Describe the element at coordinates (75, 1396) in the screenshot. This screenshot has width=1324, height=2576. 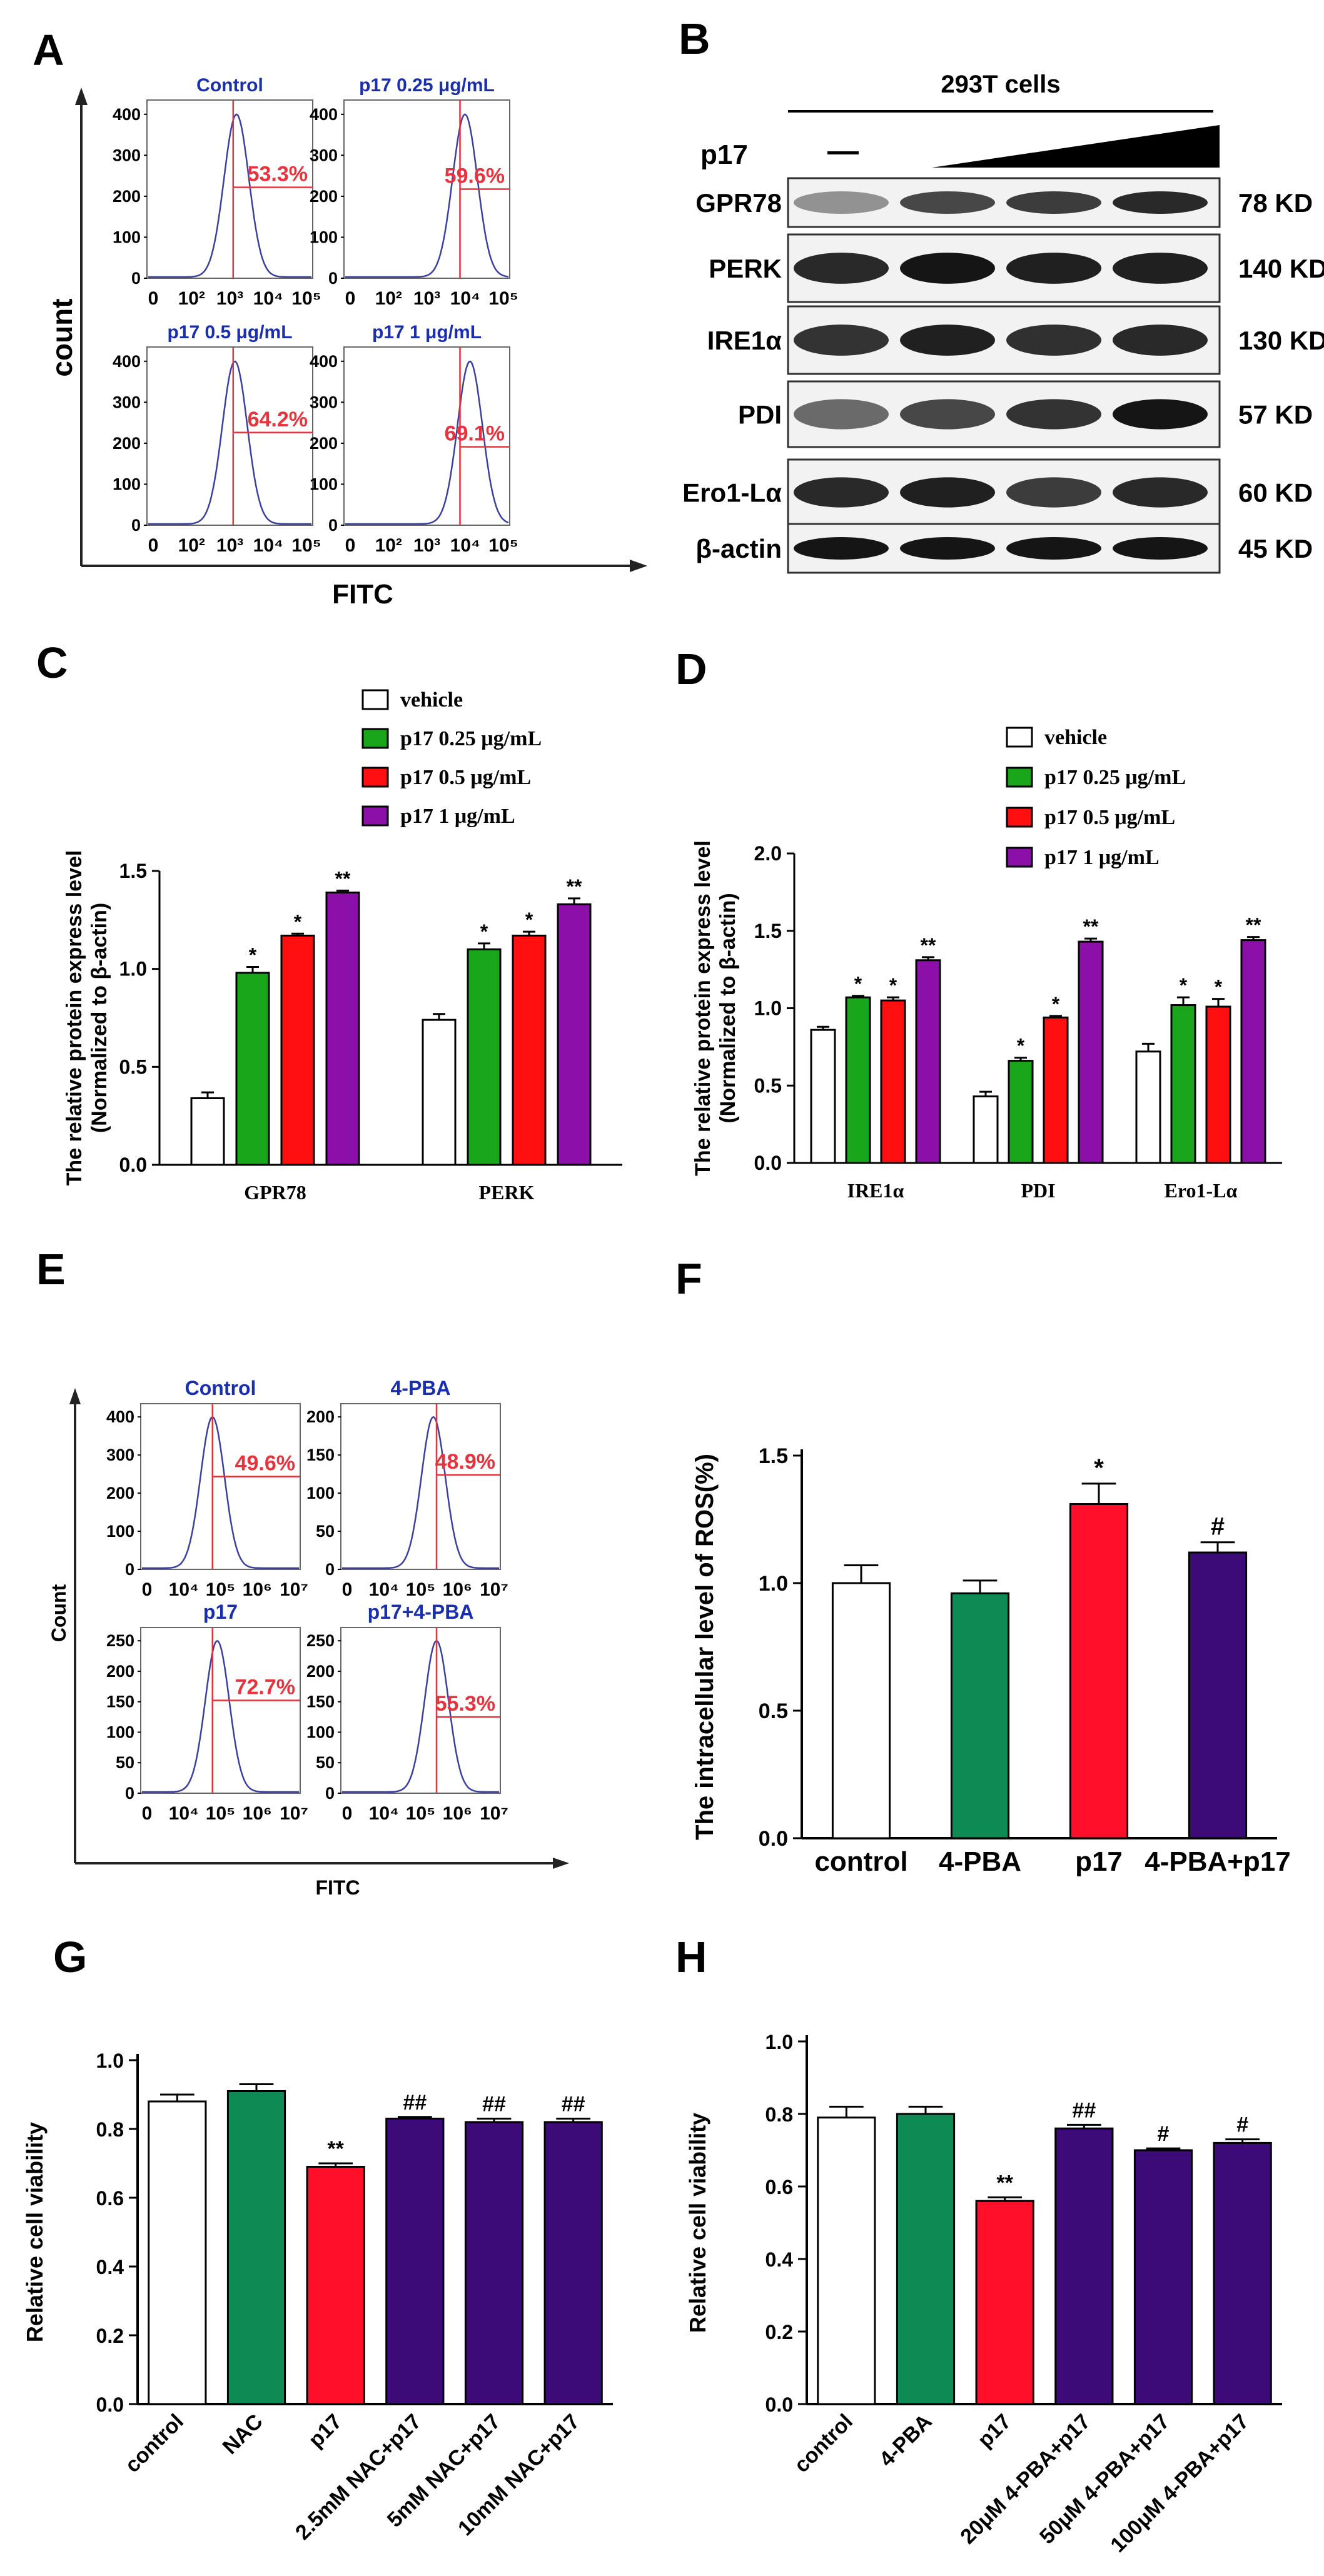
I see `panel-e-y-arrow` at that location.